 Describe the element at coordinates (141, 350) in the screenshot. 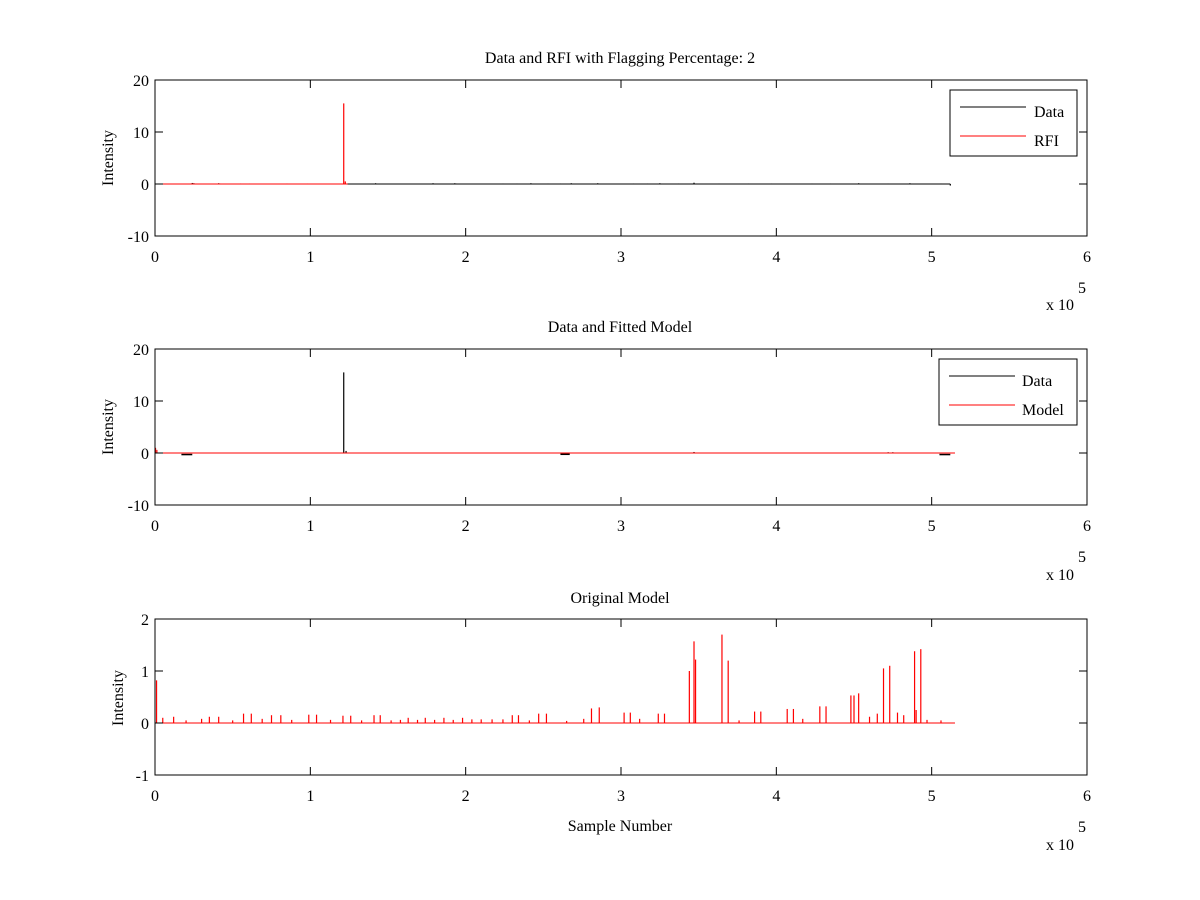

I see `subplot-2-ytick-label-20: 20` at that location.